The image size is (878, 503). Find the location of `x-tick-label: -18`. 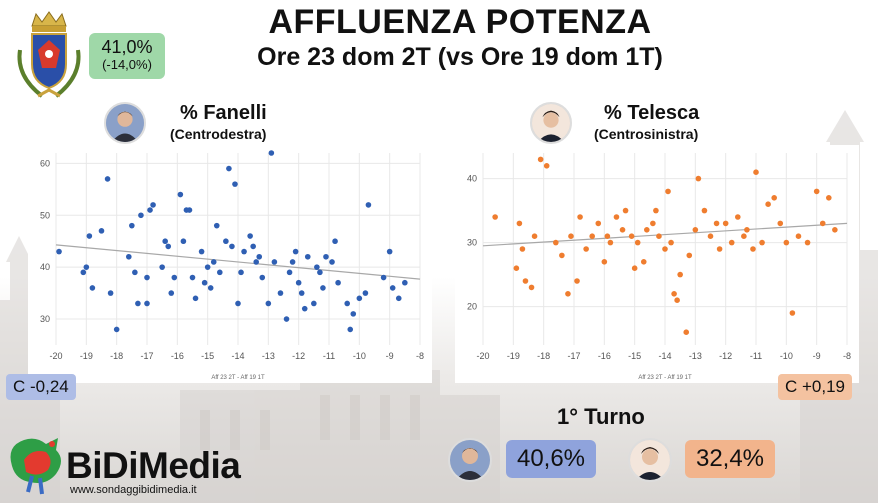

x-tick-label: -18 is located at coordinates (543, 356).